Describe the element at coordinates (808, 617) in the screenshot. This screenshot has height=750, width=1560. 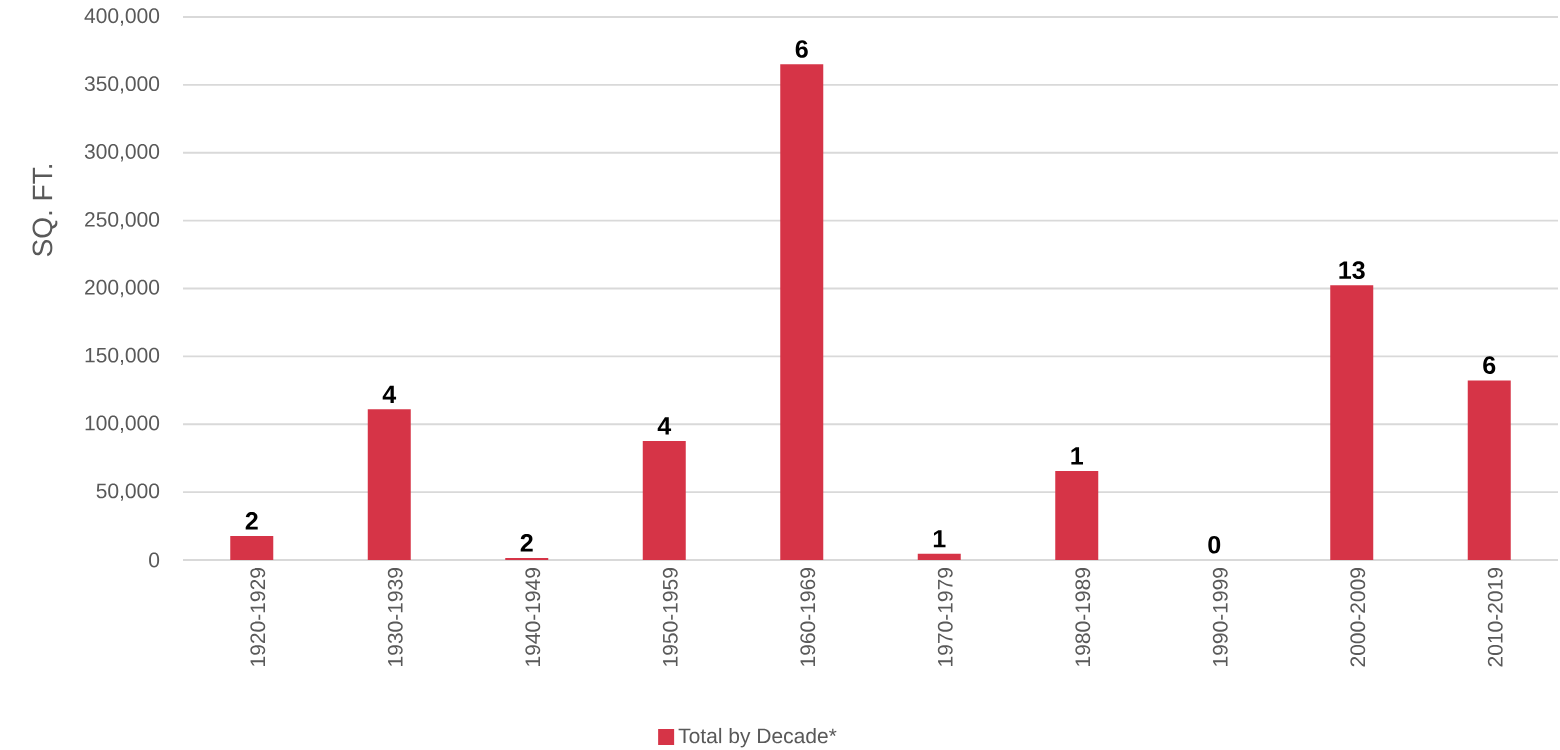
I see `x-tick-label: 1960-1969` at that location.